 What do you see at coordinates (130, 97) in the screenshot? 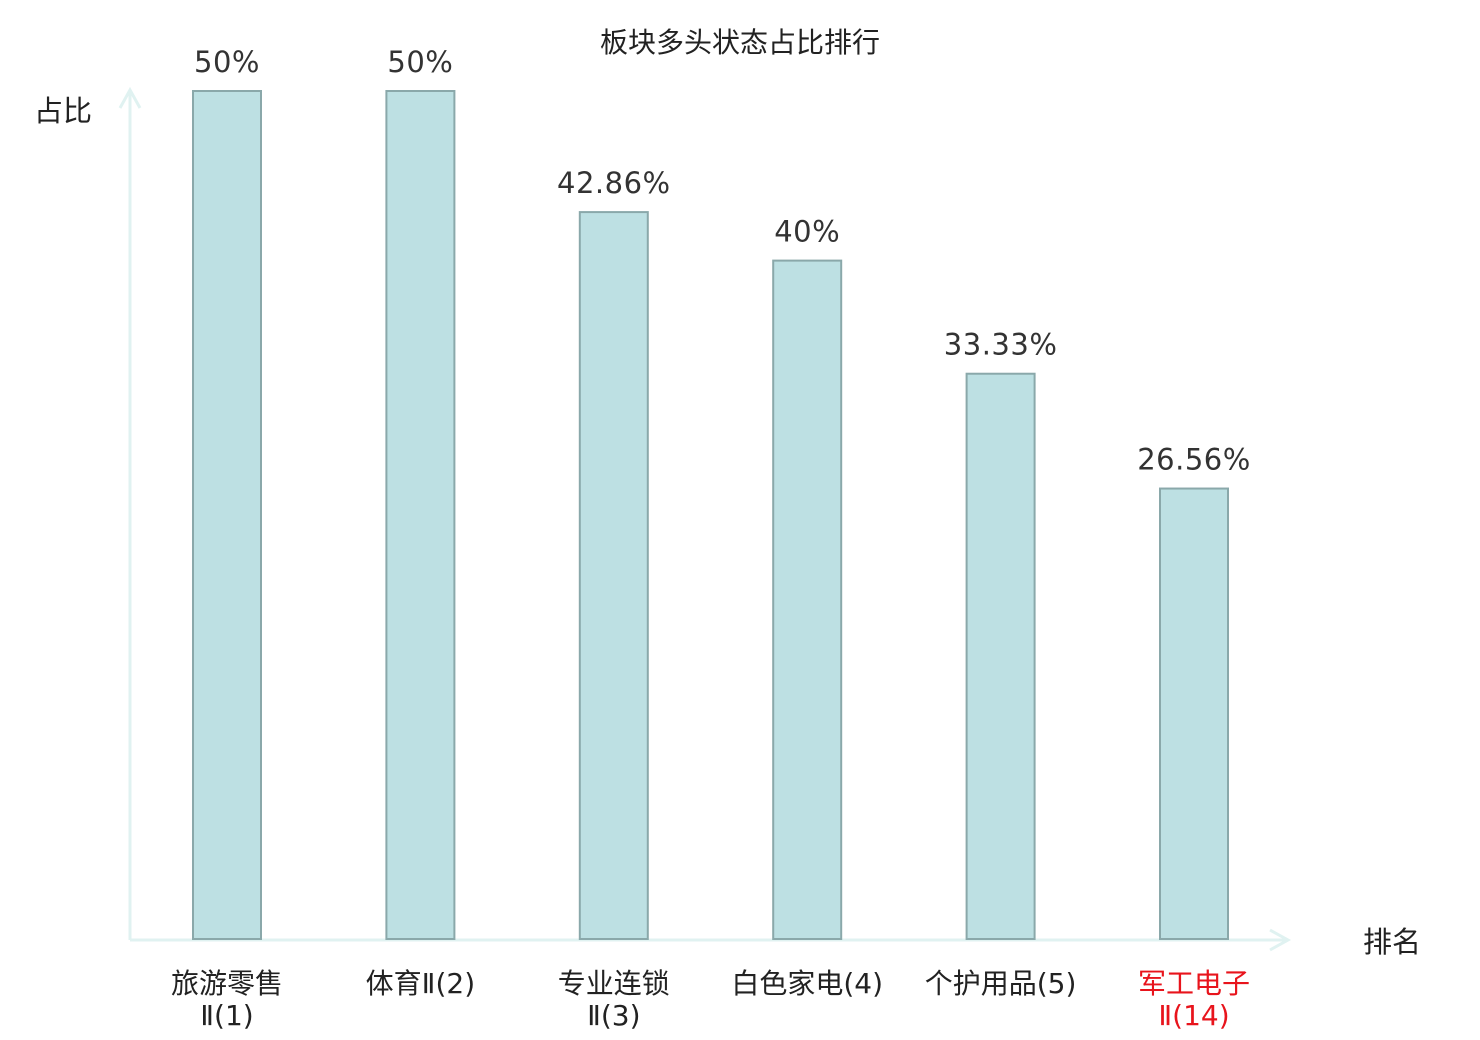
I see `y-axis-arrow-icon` at bounding box center [130, 97].